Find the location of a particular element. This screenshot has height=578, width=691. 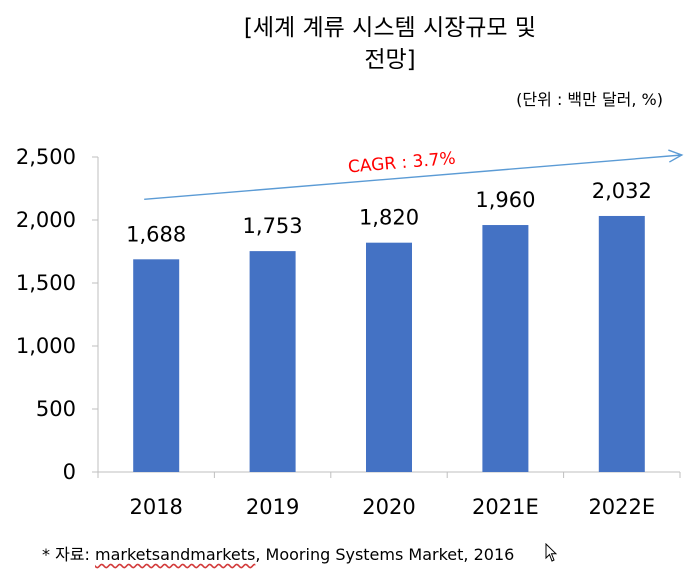

y-tick-label: 0 is located at coordinates (69, 472).